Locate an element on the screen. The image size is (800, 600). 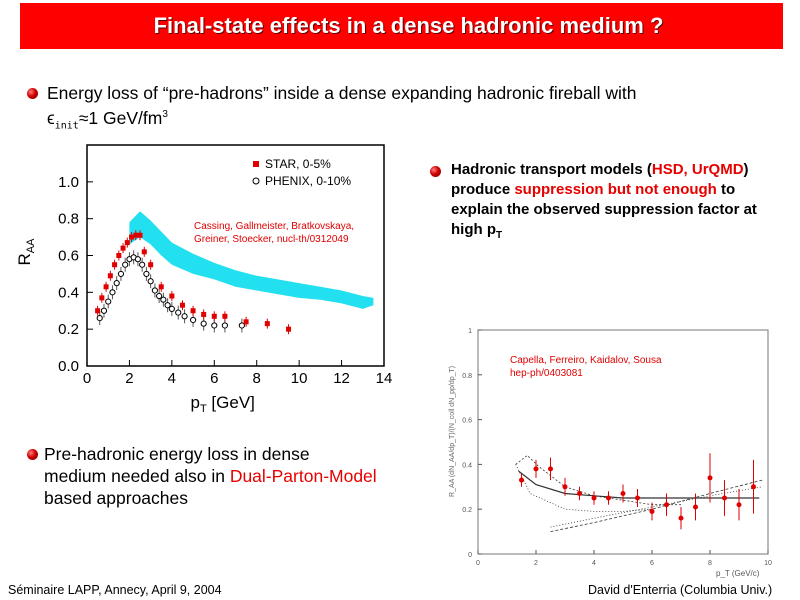
x-tick-label: 8 is located at coordinates (710, 563).